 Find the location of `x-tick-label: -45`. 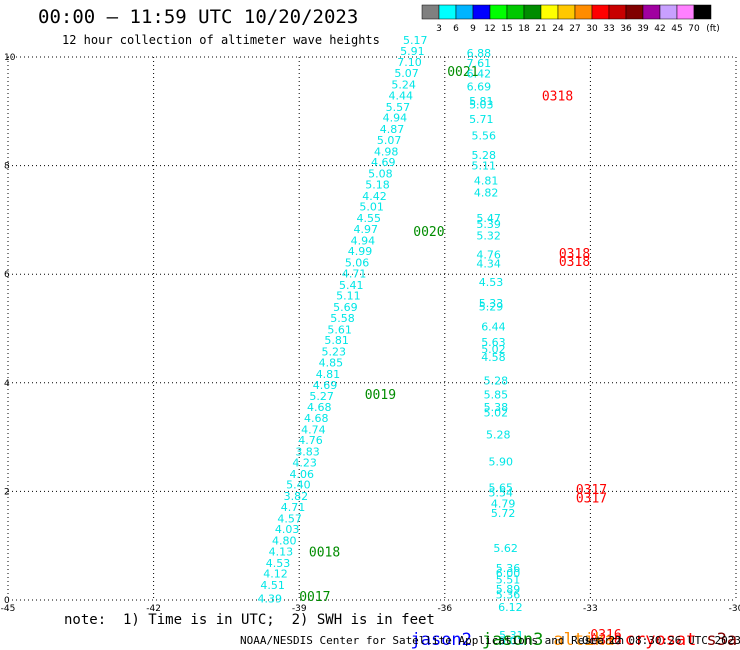

x-tick-label: -45 is located at coordinates (8, 609).